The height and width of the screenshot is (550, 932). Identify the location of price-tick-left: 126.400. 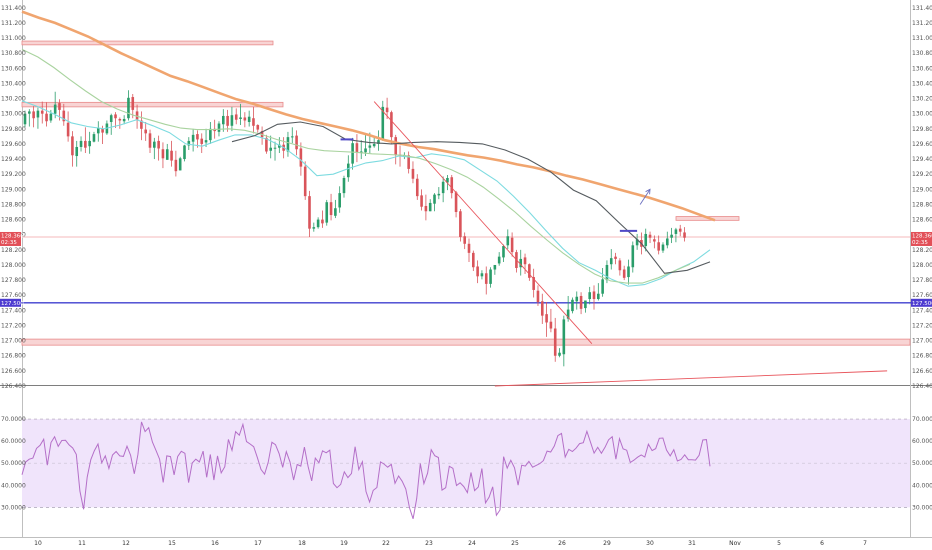
(13, 386).